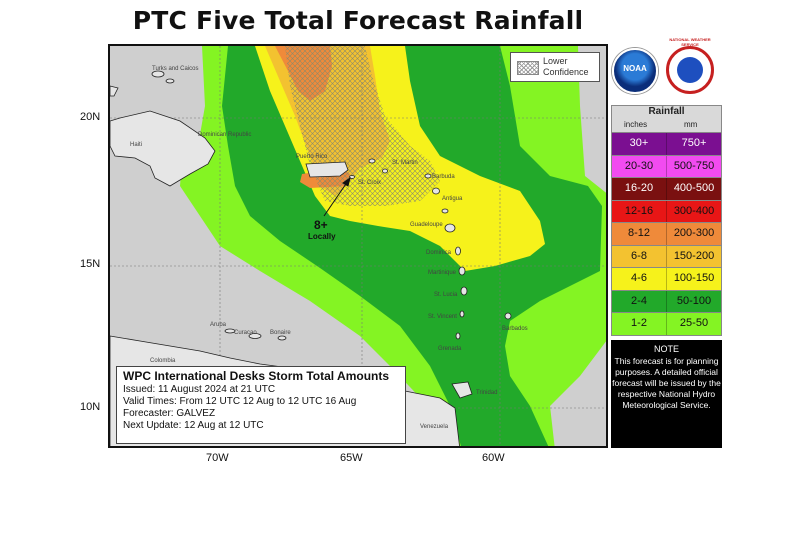 The image size is (800, 533). What do you see at coordinates (666, 349) in the screenshot?
I see `note-heading: NOTE` at bounding box center [666, 349].